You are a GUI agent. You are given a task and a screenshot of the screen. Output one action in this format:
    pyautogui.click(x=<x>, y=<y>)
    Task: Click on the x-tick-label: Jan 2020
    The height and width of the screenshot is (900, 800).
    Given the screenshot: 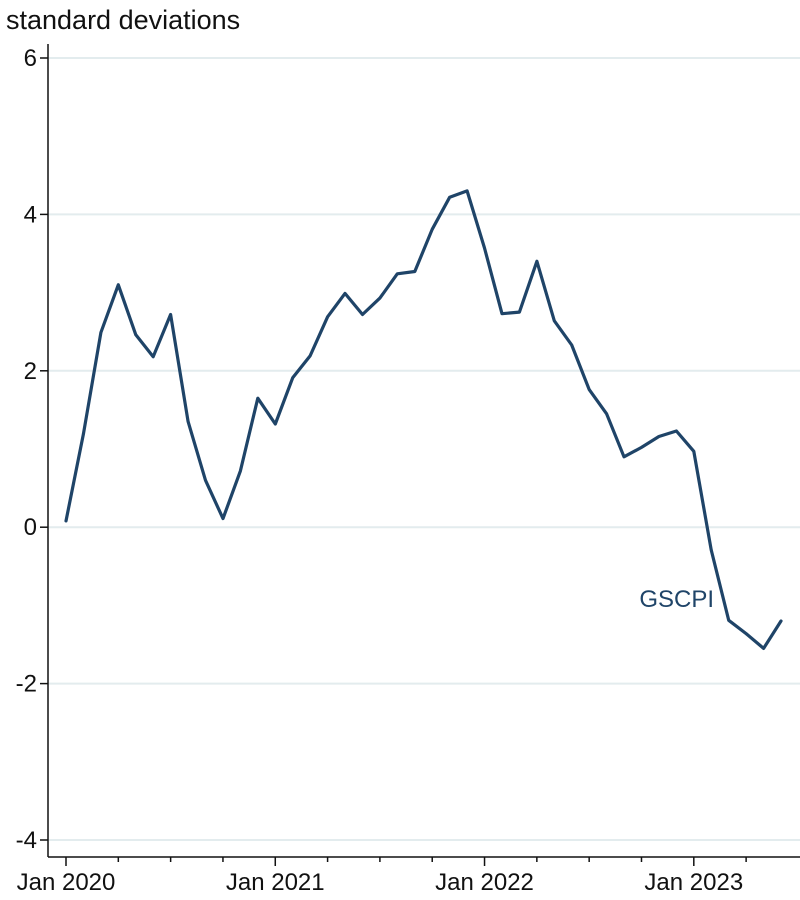 What is the action you would take?
    pyautogui.click(x=66, y=882)
    